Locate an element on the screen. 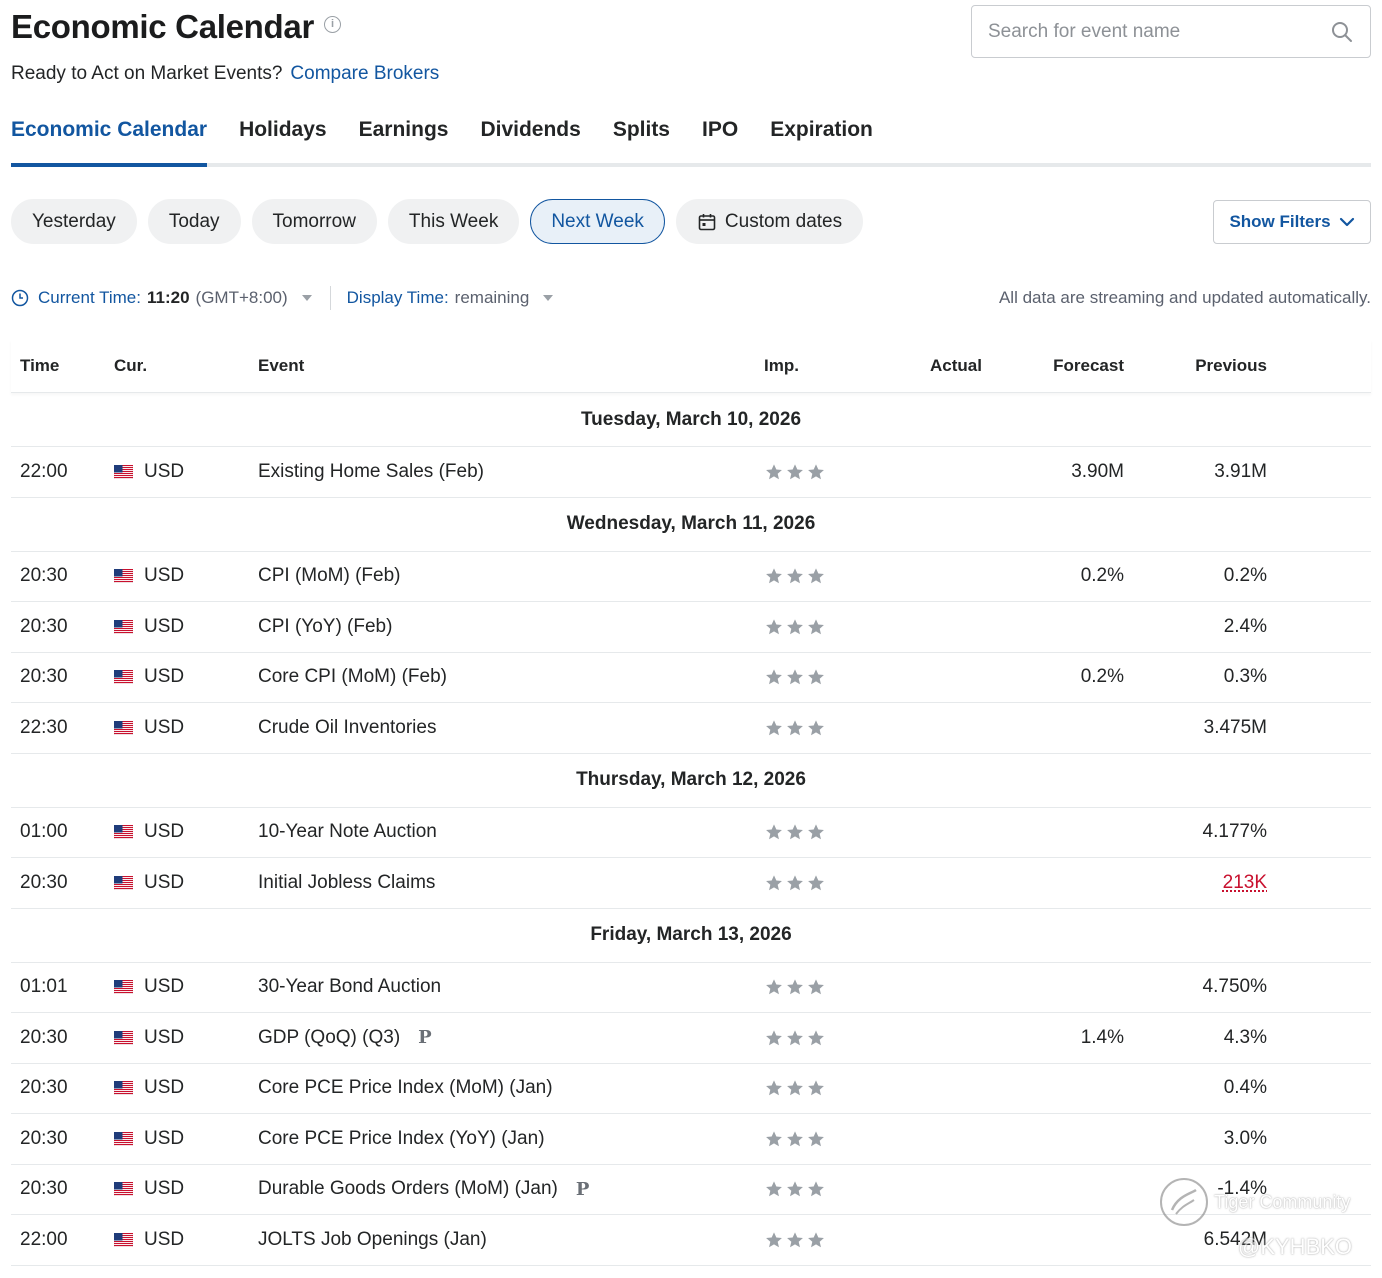  period-label: Next Week is located at coordinates (597, 221).